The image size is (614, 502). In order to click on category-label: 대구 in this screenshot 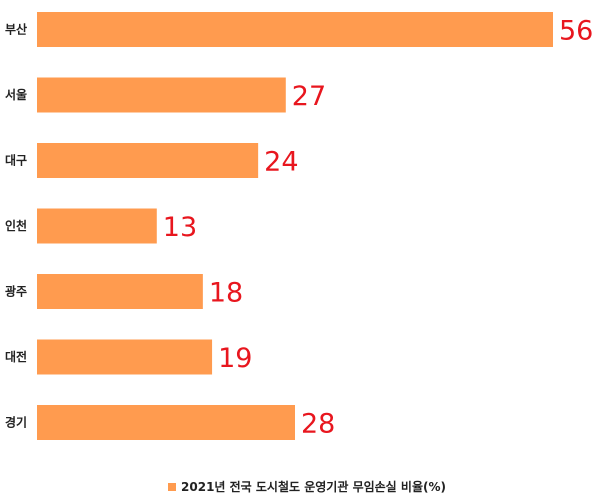, I will do `click(16, 161)`.